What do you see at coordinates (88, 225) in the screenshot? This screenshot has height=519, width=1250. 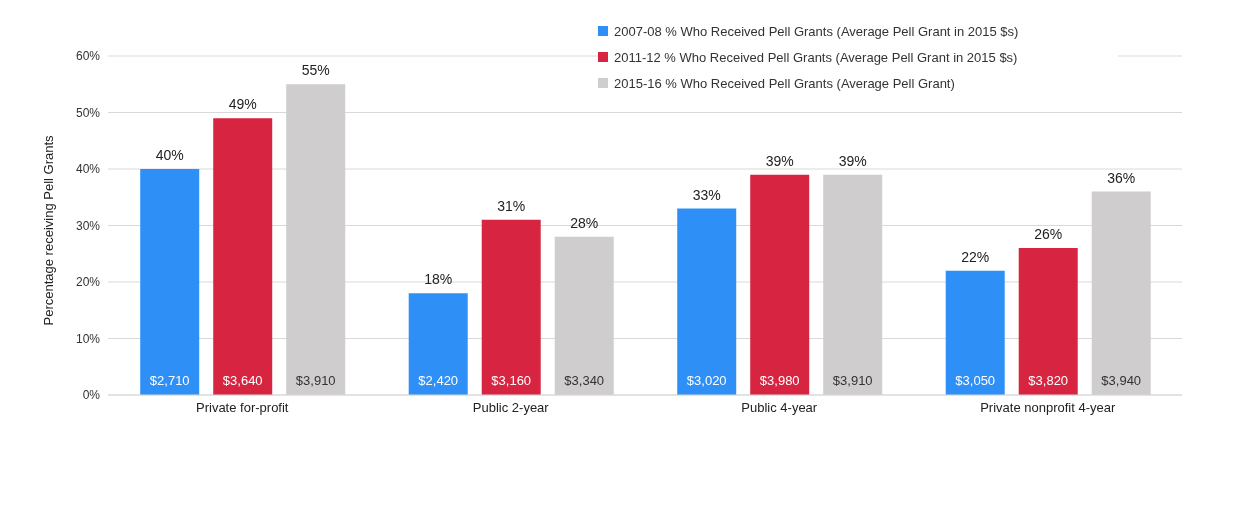 I see `y-tick-label: 30%` at bounding box center [88, 225].